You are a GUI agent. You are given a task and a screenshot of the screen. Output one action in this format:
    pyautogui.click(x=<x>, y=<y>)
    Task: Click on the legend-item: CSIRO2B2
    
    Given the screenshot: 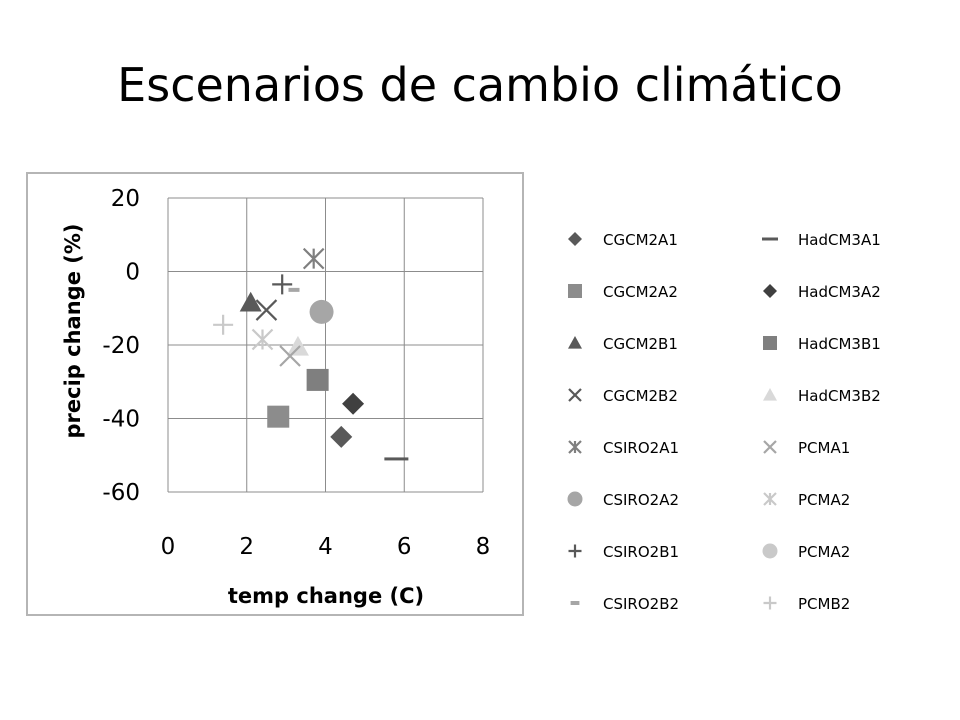 What is the action you would take?
    pyautogui.click(x=624, y=604)
    